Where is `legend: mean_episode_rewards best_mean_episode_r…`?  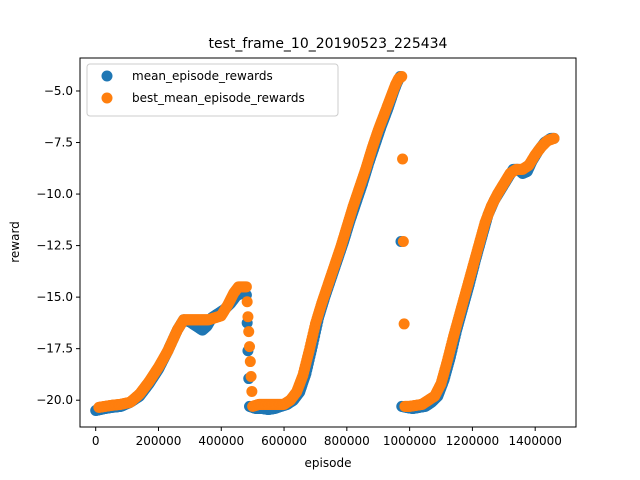
legend: mean_episode_rewards best_mean_episode_r… is located at coordinates (212, 90).